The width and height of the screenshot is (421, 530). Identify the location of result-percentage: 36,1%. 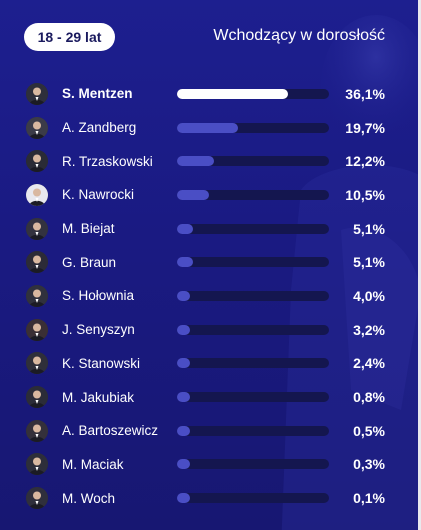
(365, 93).